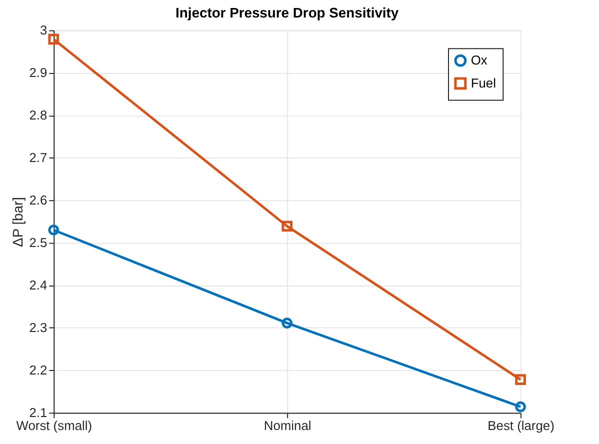 The image size is (599, 444). I want to click on y-tick-label: 2.7, so click(38, 158).